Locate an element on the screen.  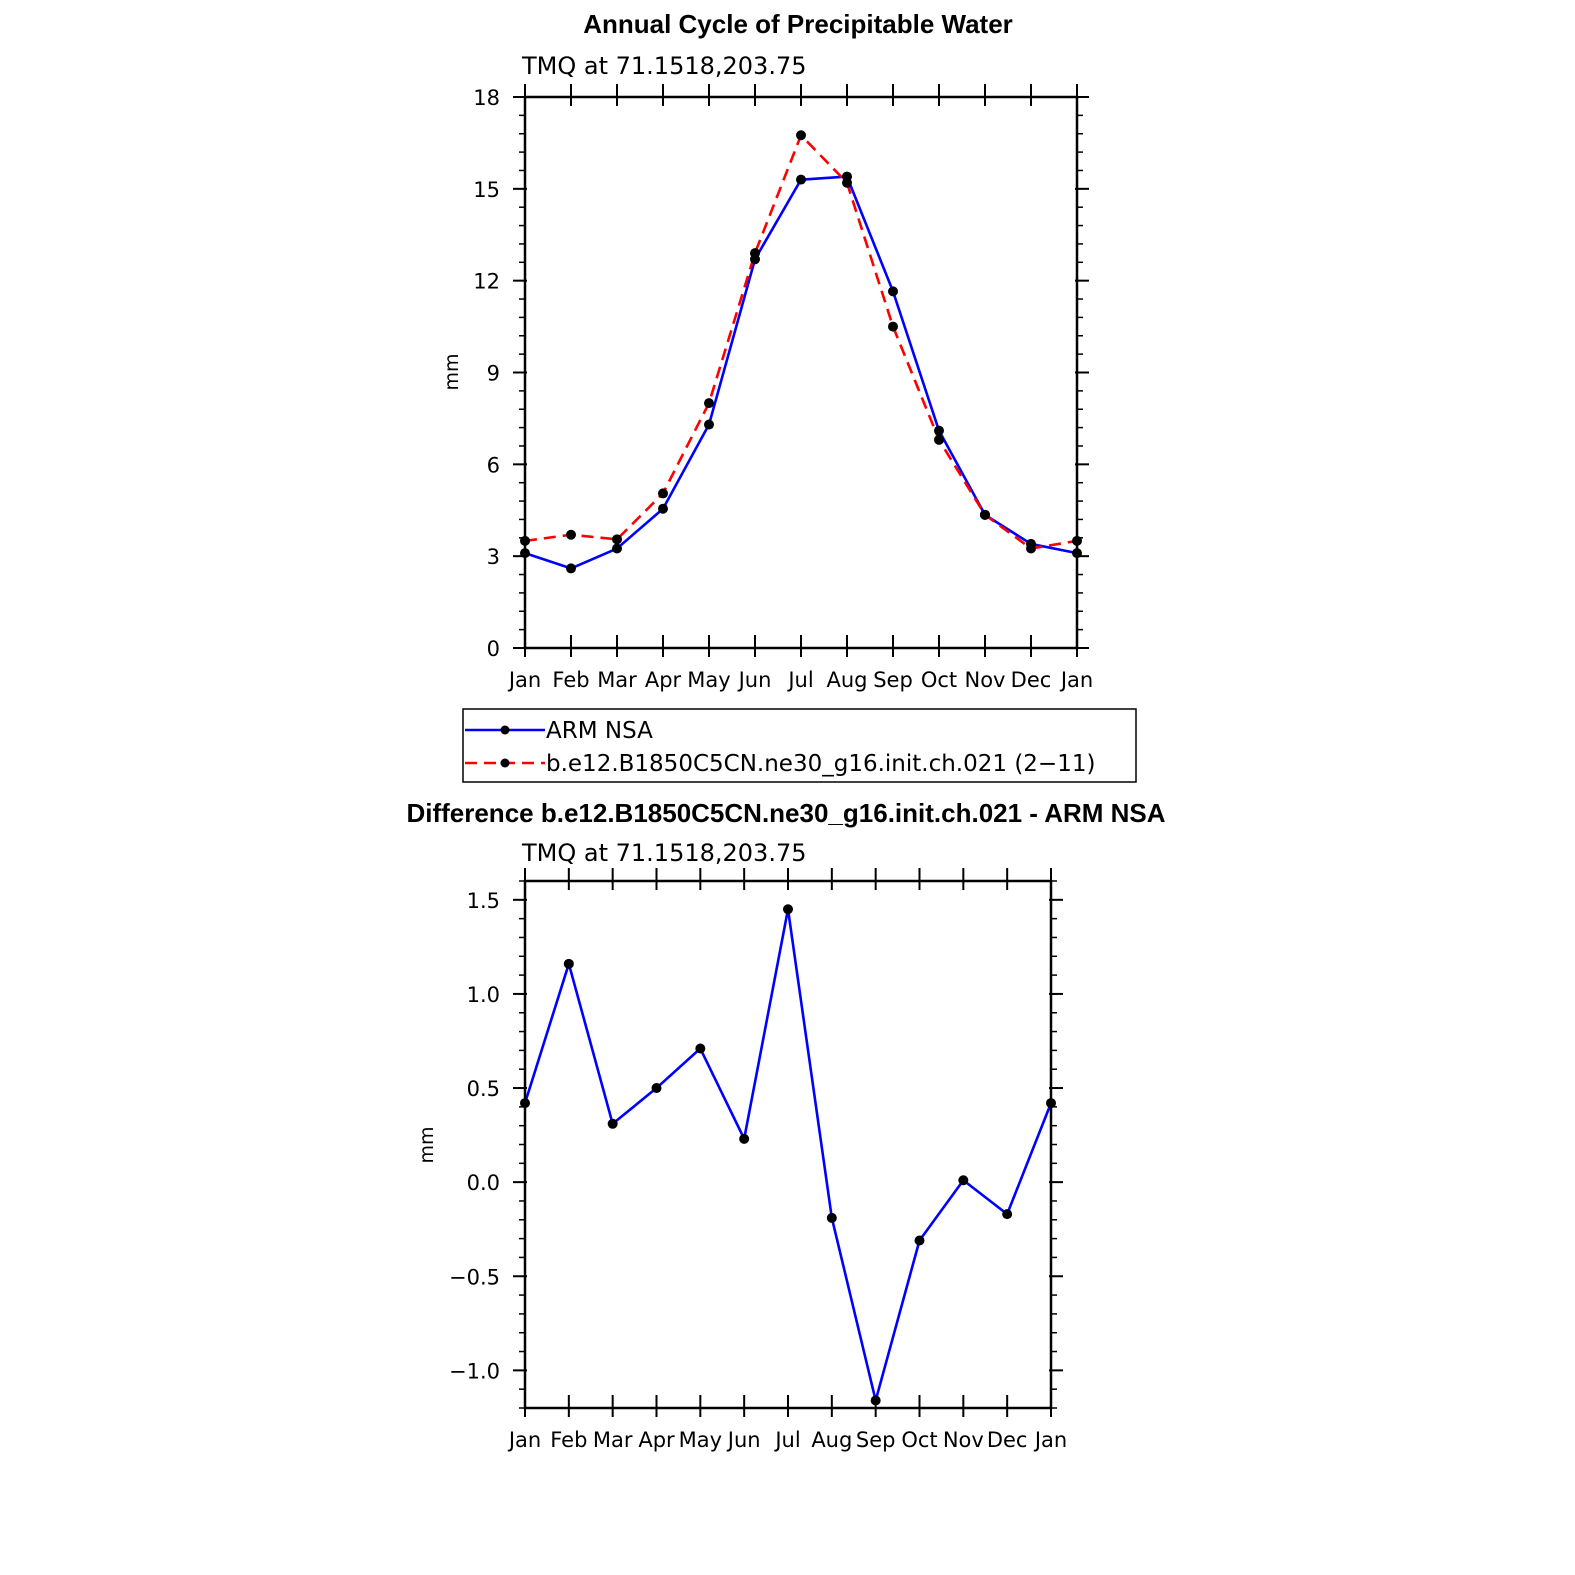
y-tick-label: 0.0 is located at coordinates (483, 1183).